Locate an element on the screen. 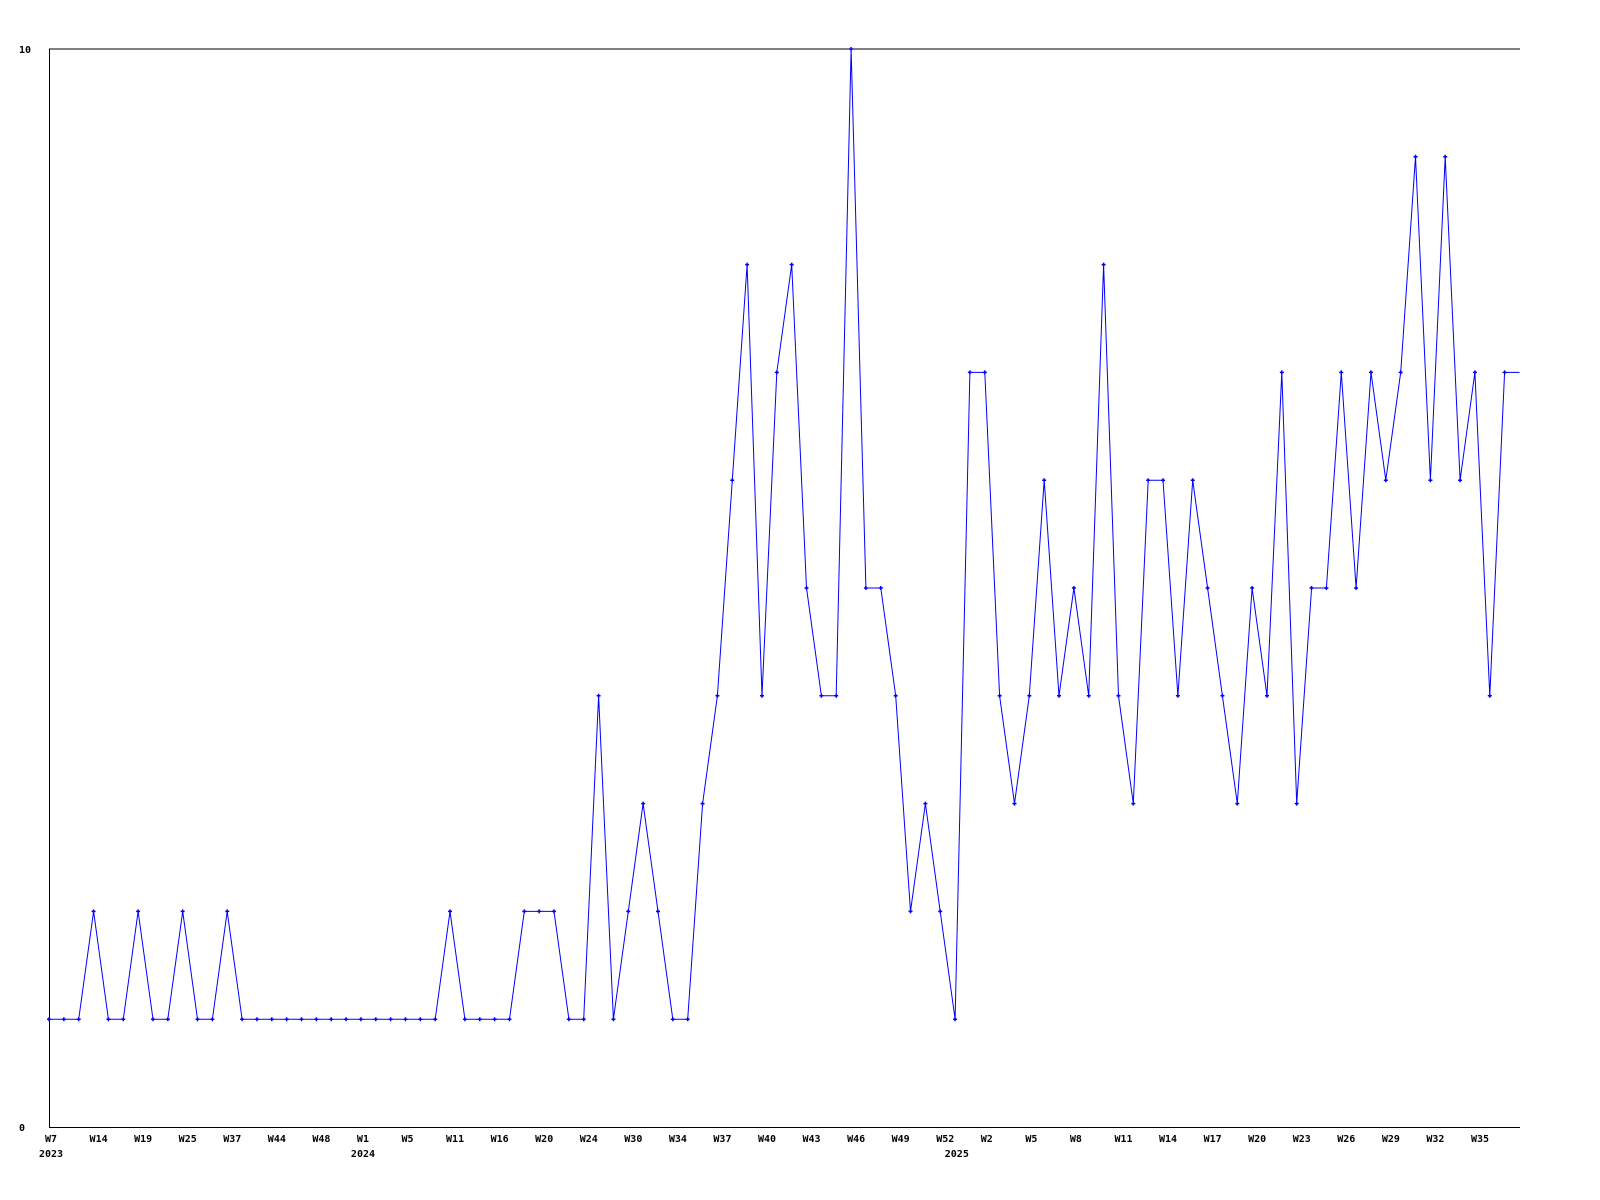 The height and width of the screenshot is (1200, 1600). x-tick-label: W29 is located at coordinates (1391, 1139).